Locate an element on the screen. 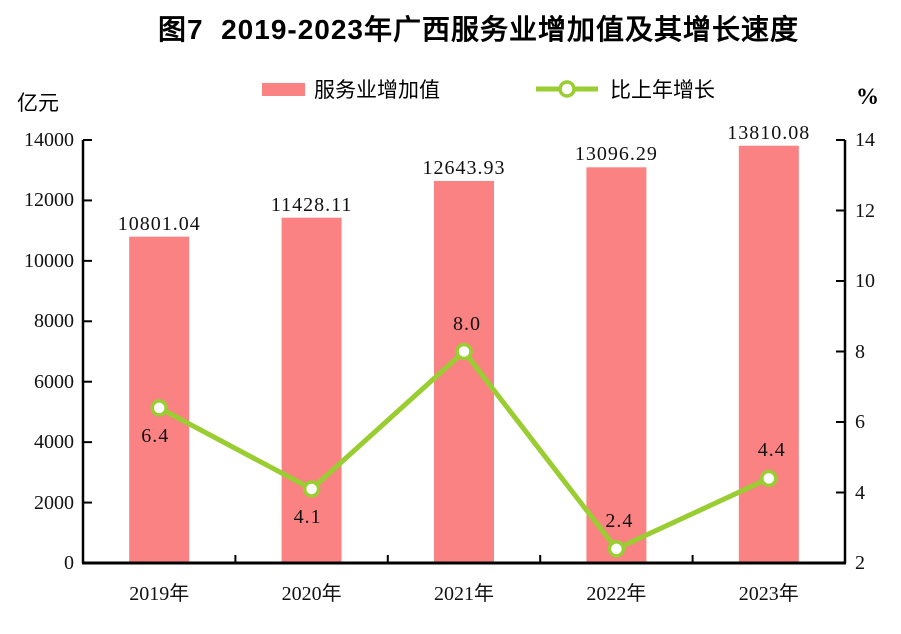  line-value-label: 2.4 is located at coordinates (619, 520).